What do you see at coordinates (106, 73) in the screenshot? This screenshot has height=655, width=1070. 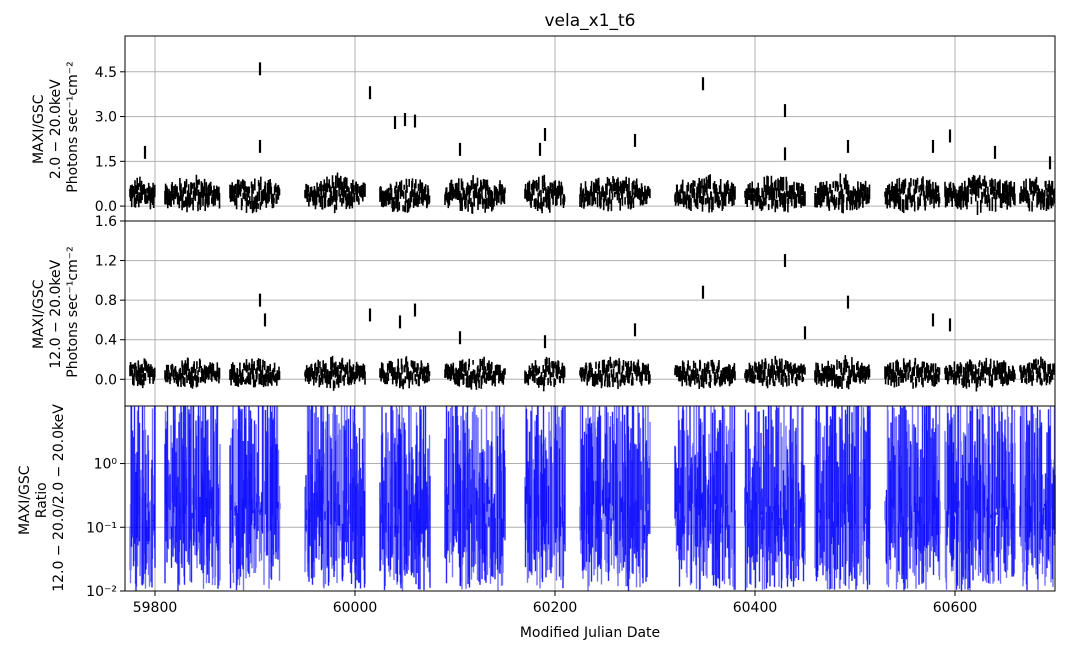 I see `panel-top-ytick-label-3: 4.5` at bounding box center [106, 73].